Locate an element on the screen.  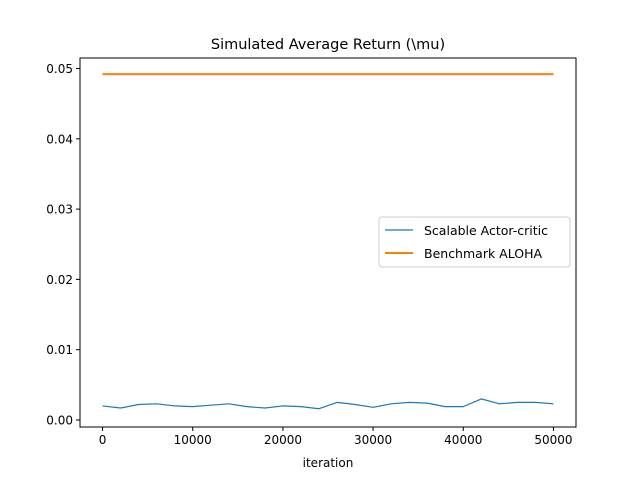
legend: Scalable Actor-critic Benchmark ALOHA is located at coordinates (474, 242).